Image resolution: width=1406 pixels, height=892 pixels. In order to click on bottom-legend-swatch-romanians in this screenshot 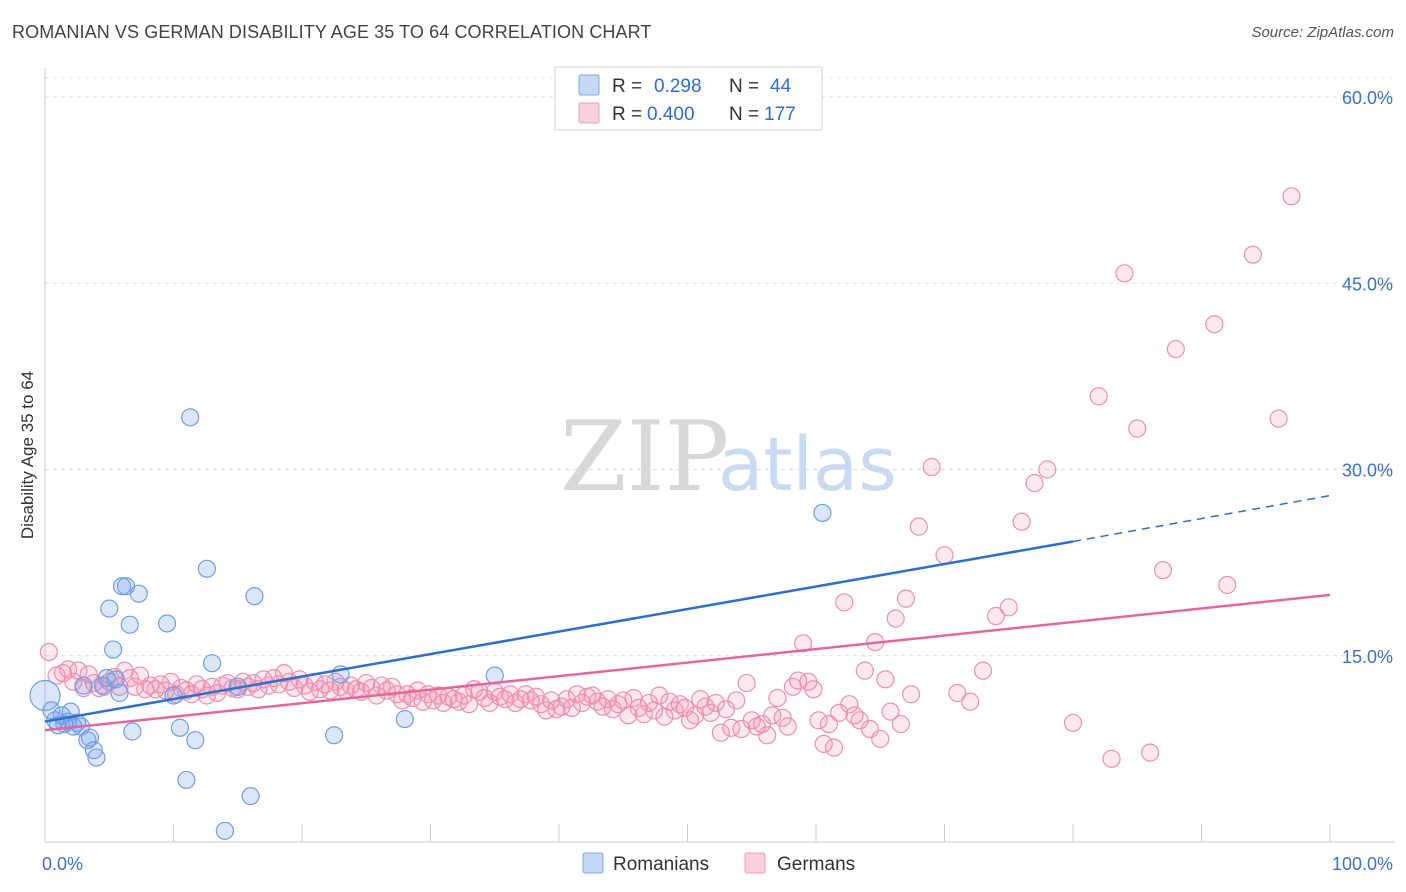, I will do `click(593, 863)`.